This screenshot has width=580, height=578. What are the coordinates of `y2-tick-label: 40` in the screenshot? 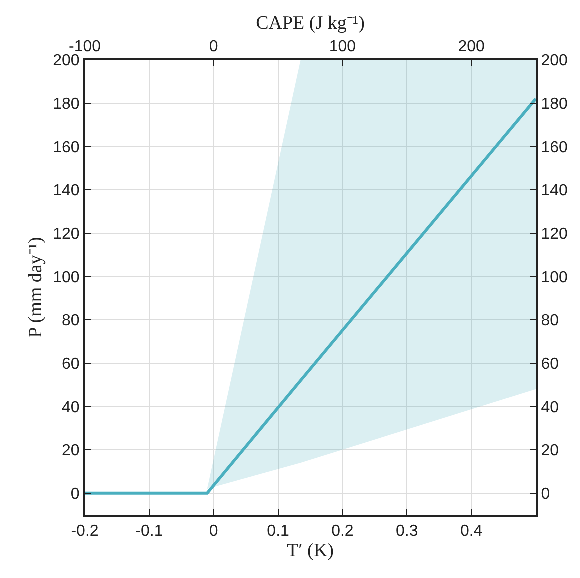 It's located at (550, 407).